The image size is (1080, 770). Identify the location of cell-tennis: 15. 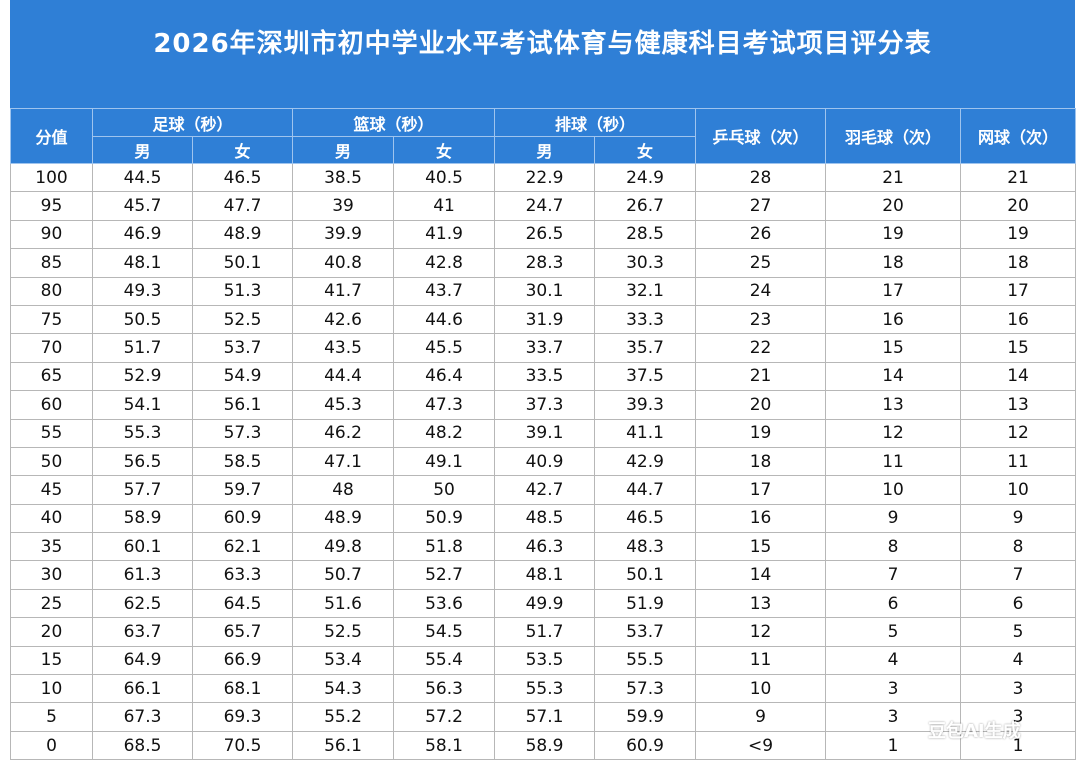
(1018, 348).